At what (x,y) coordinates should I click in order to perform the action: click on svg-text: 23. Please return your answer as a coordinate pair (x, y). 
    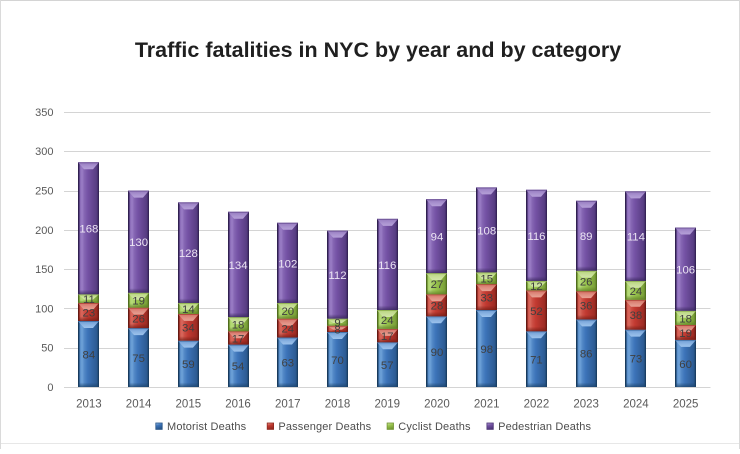
    Looking at the image, I should click on (89, 313).